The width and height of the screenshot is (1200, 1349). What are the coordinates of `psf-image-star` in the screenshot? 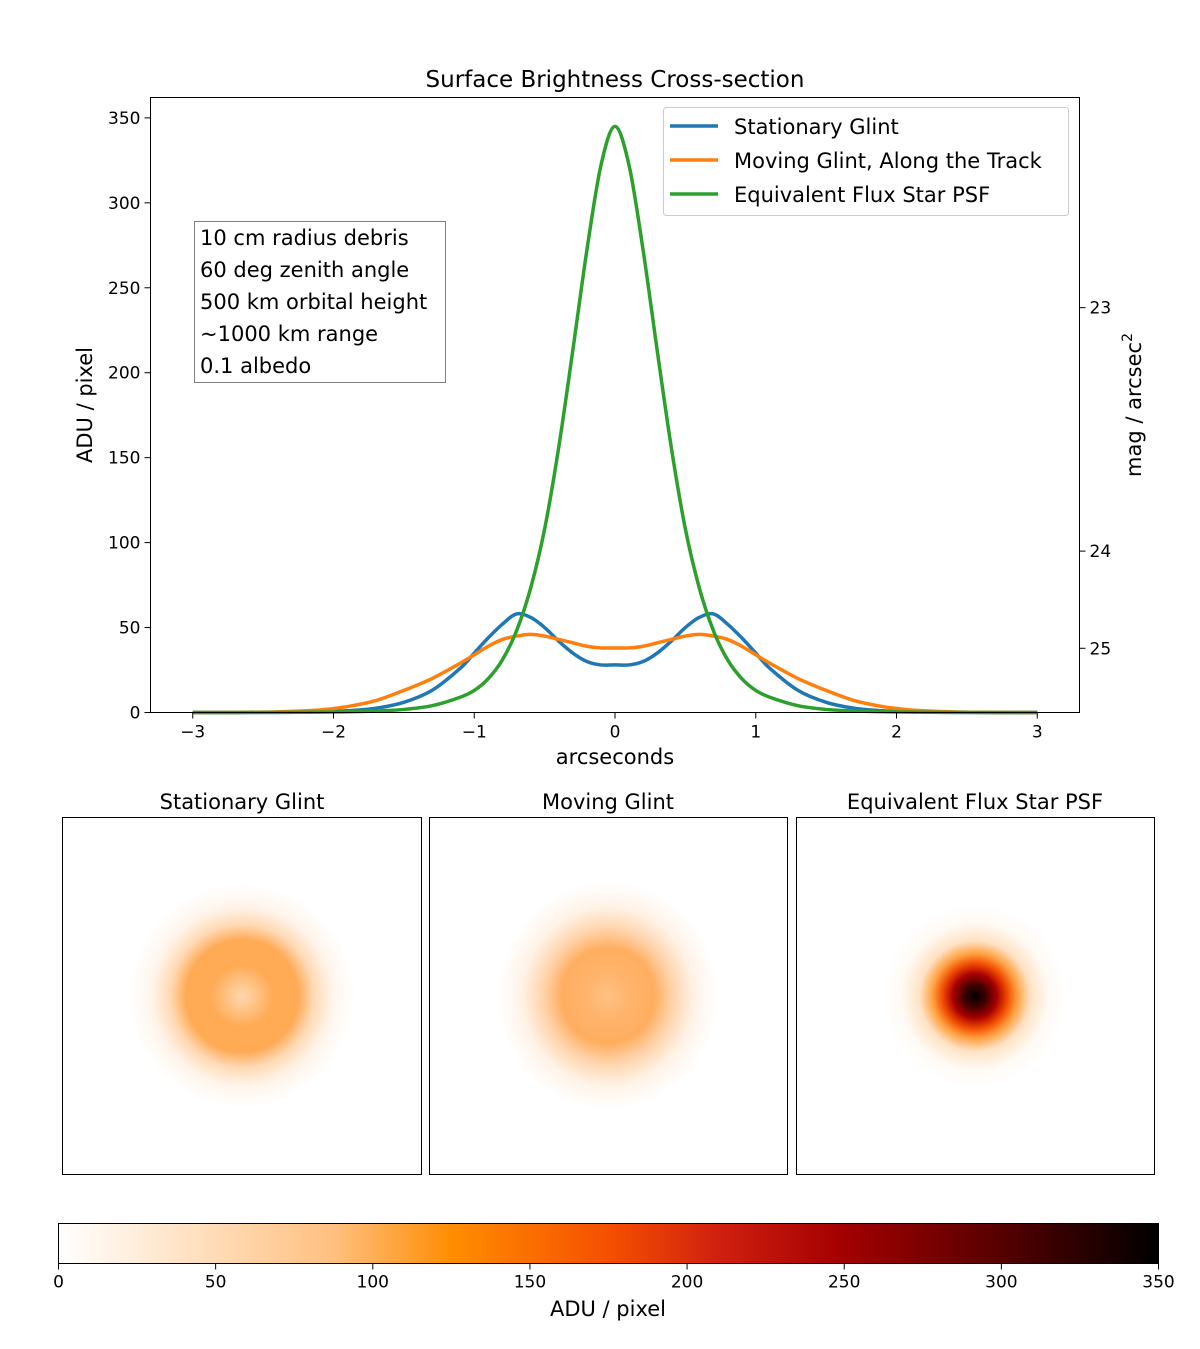 It's located at (975, 996).